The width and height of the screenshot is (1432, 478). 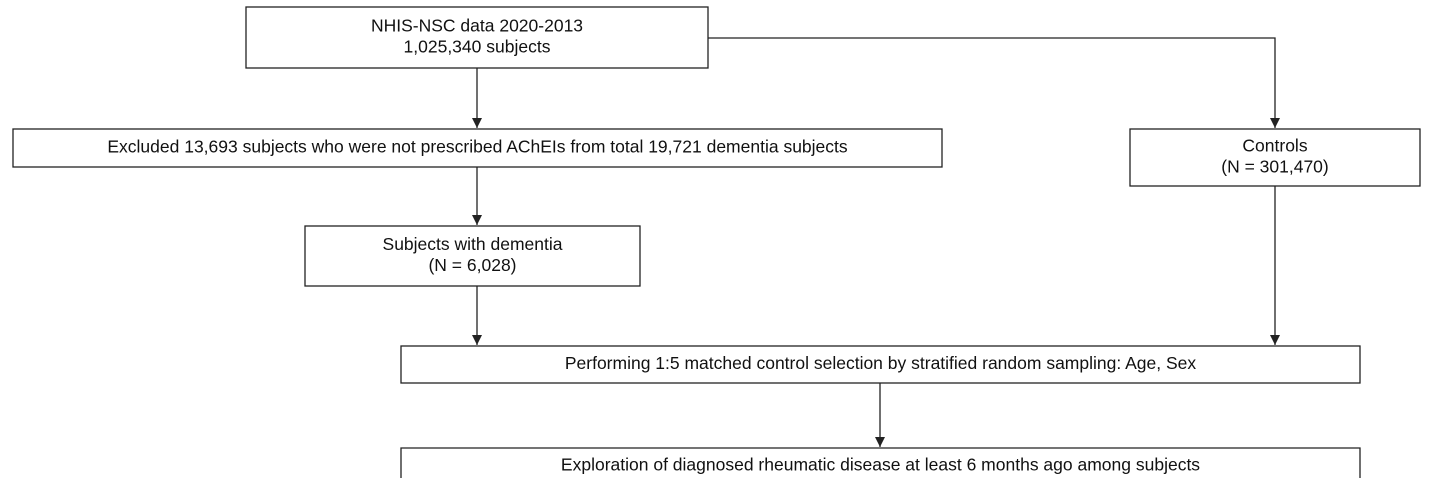 I want to click on node-label: NHIS-NSC data 2020-2013, so click(x=477, y=26).